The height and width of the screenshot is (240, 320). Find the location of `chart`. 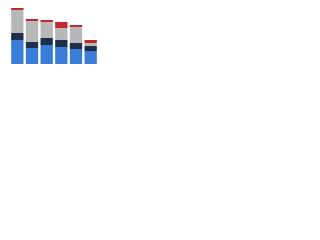

chart is located at coordinates (54, 36).